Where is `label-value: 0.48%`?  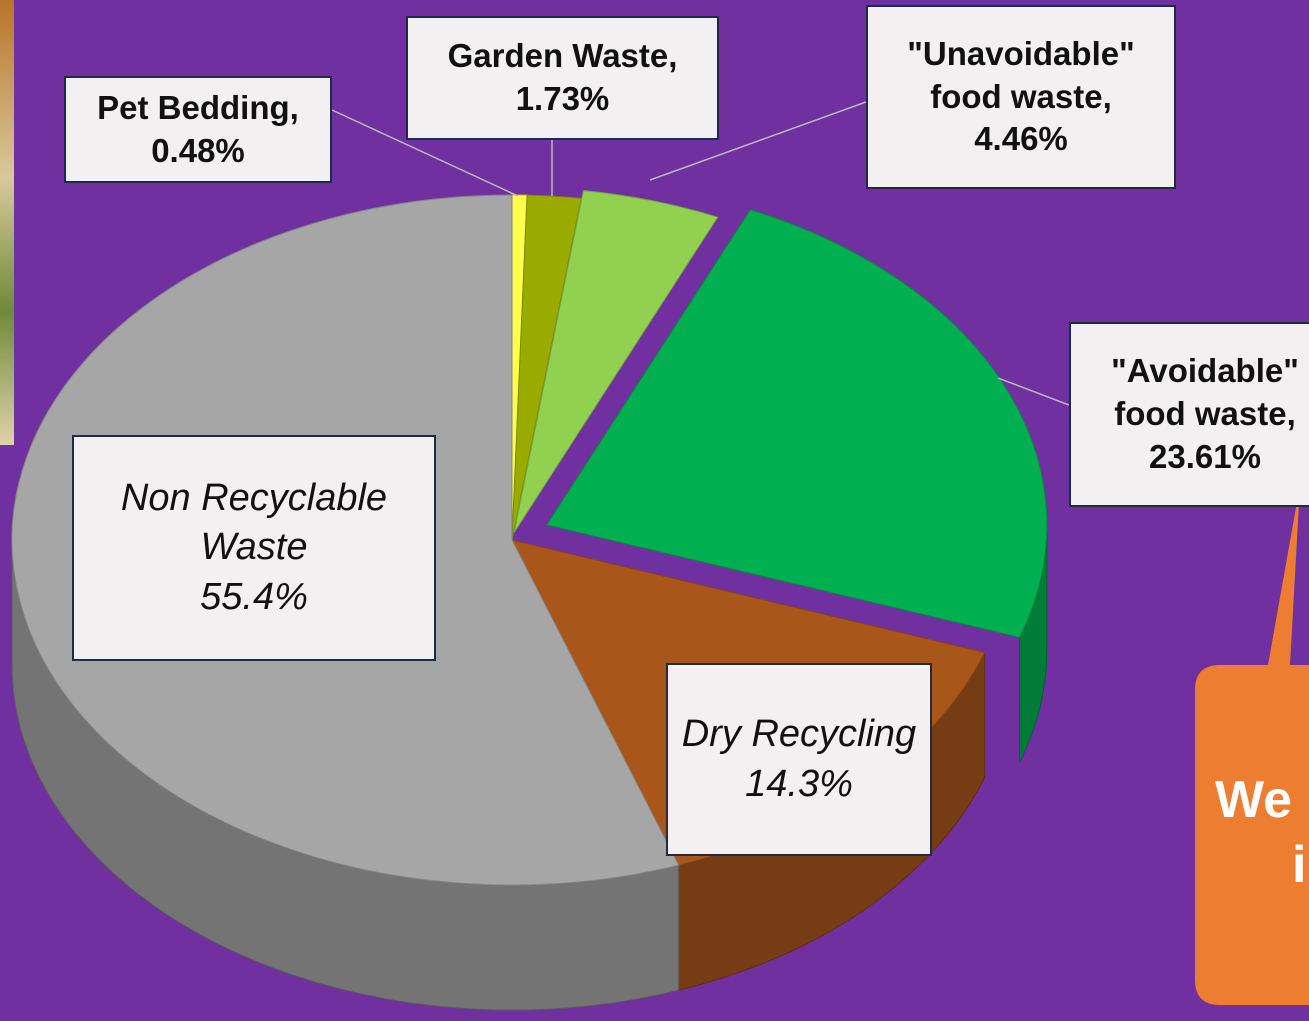
label-value: 0.48% is located at coordinates (198, 150).